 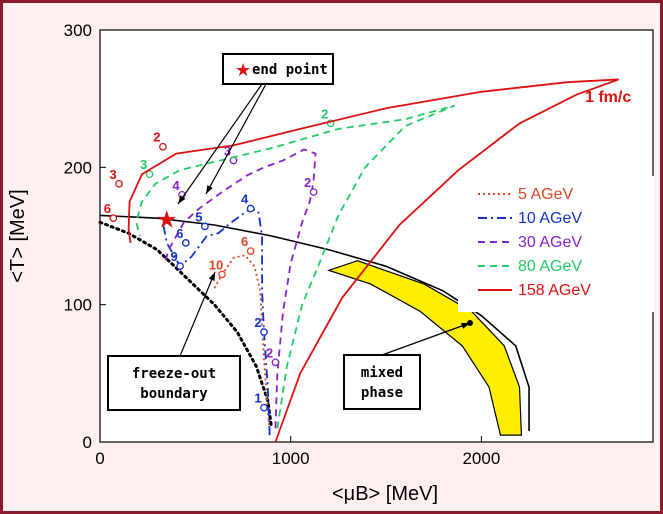 I want to click on freezeout-boundary-line, so click(x=186, y=325).